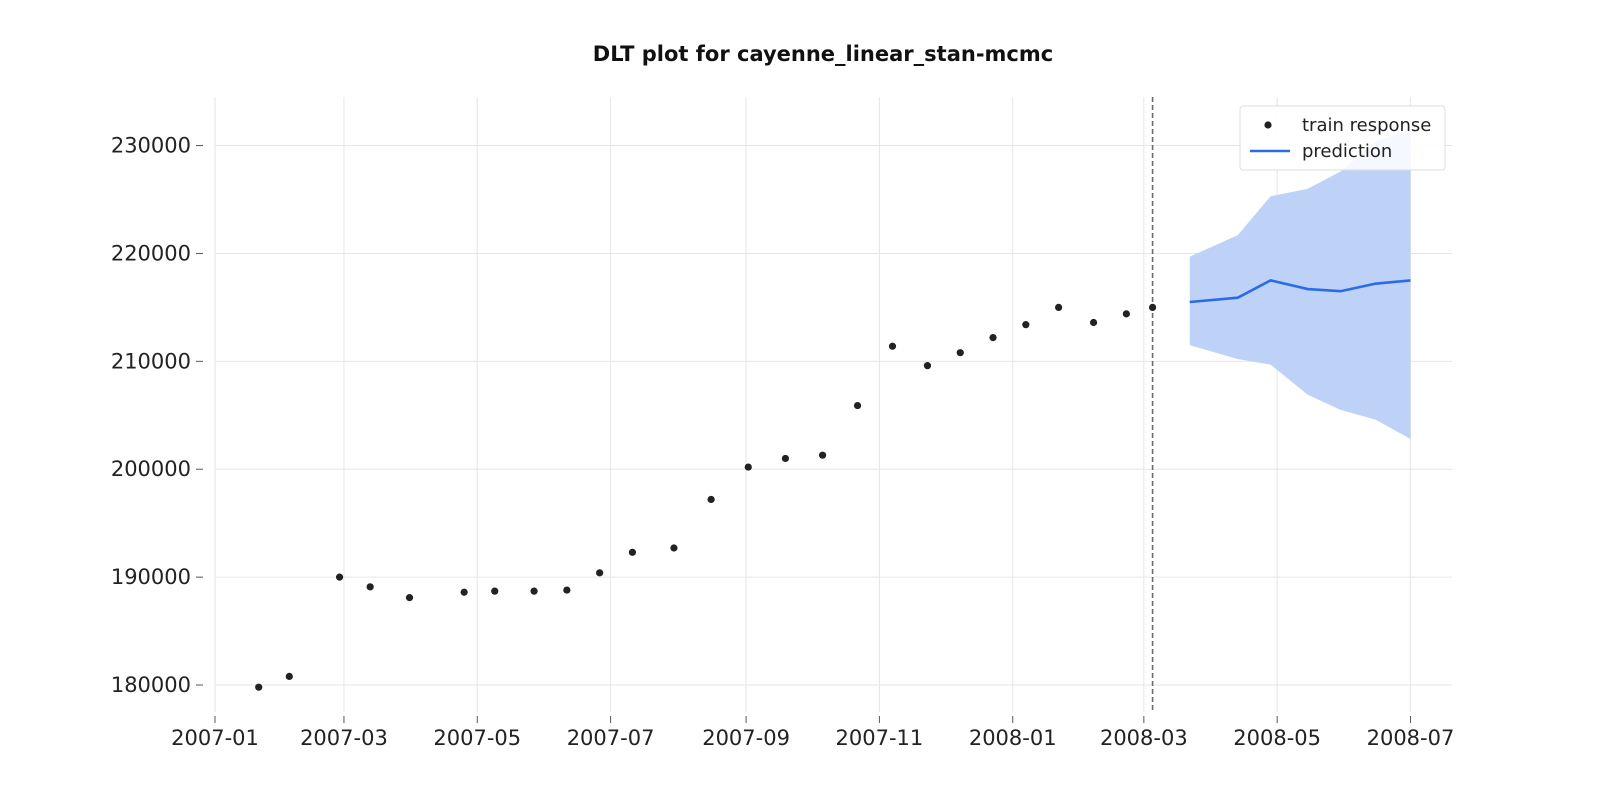 The image size is (1600, 800). Describe the element at coordinates (1366, 125) in the screenshot. I see `legend-label: train response` at that location.